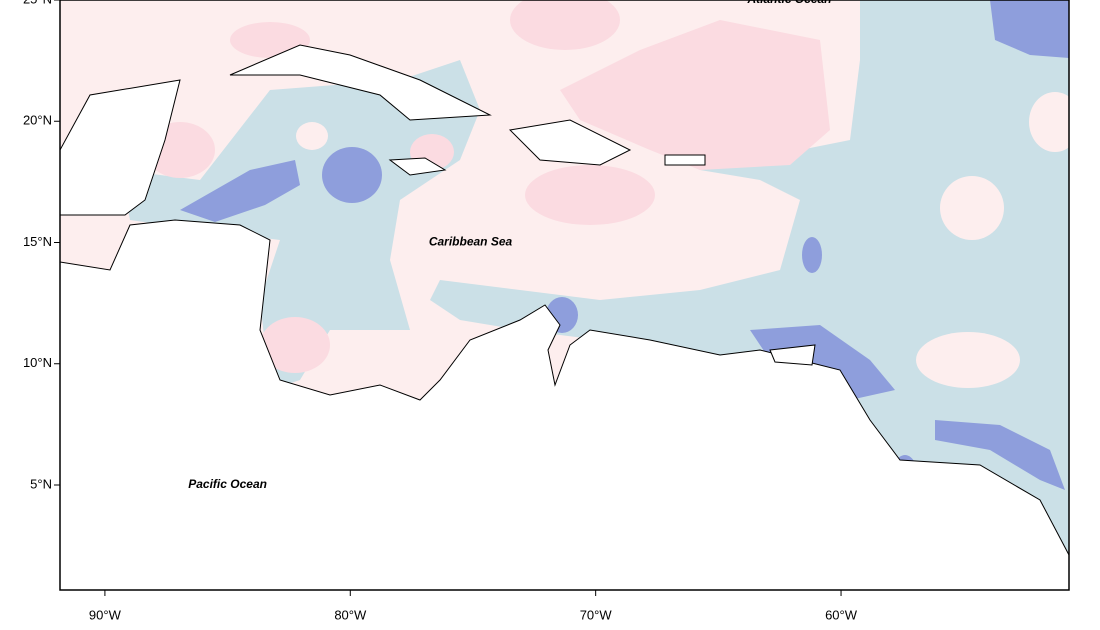 The image size is (1100, 630). What do you see at coordinates (841, 614) in the screenshot?
I see `x-tick-label: 60°W` at bounding box center [841, 614].